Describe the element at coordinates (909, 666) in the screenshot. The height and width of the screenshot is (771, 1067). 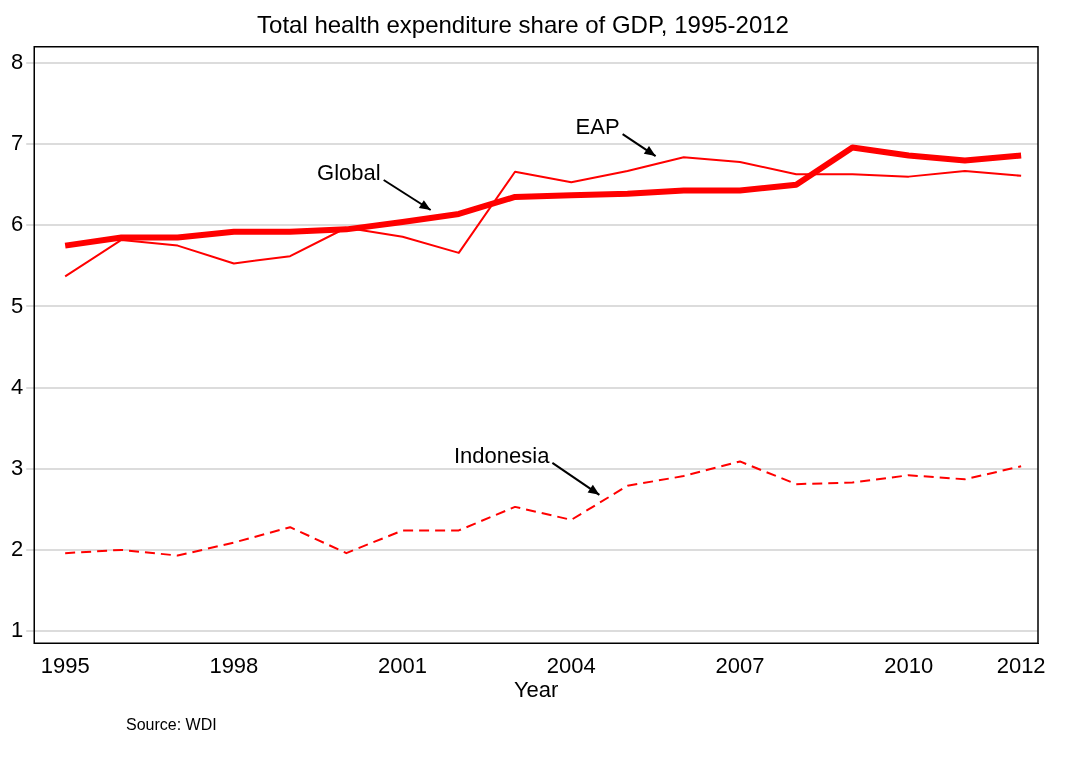
I see `x-tick-label: 2010` at that location.